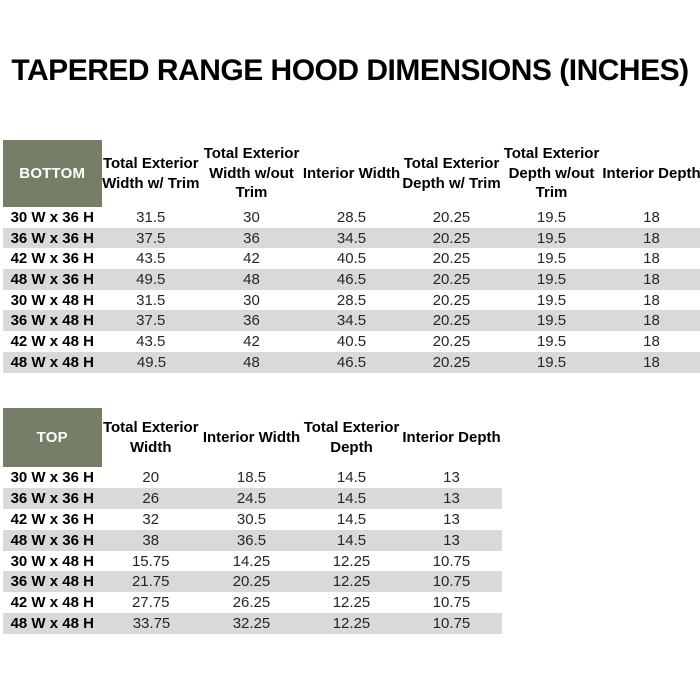  I want to click on column-header-total-exterior-width: Total Exterior Width, so click(151, 437).